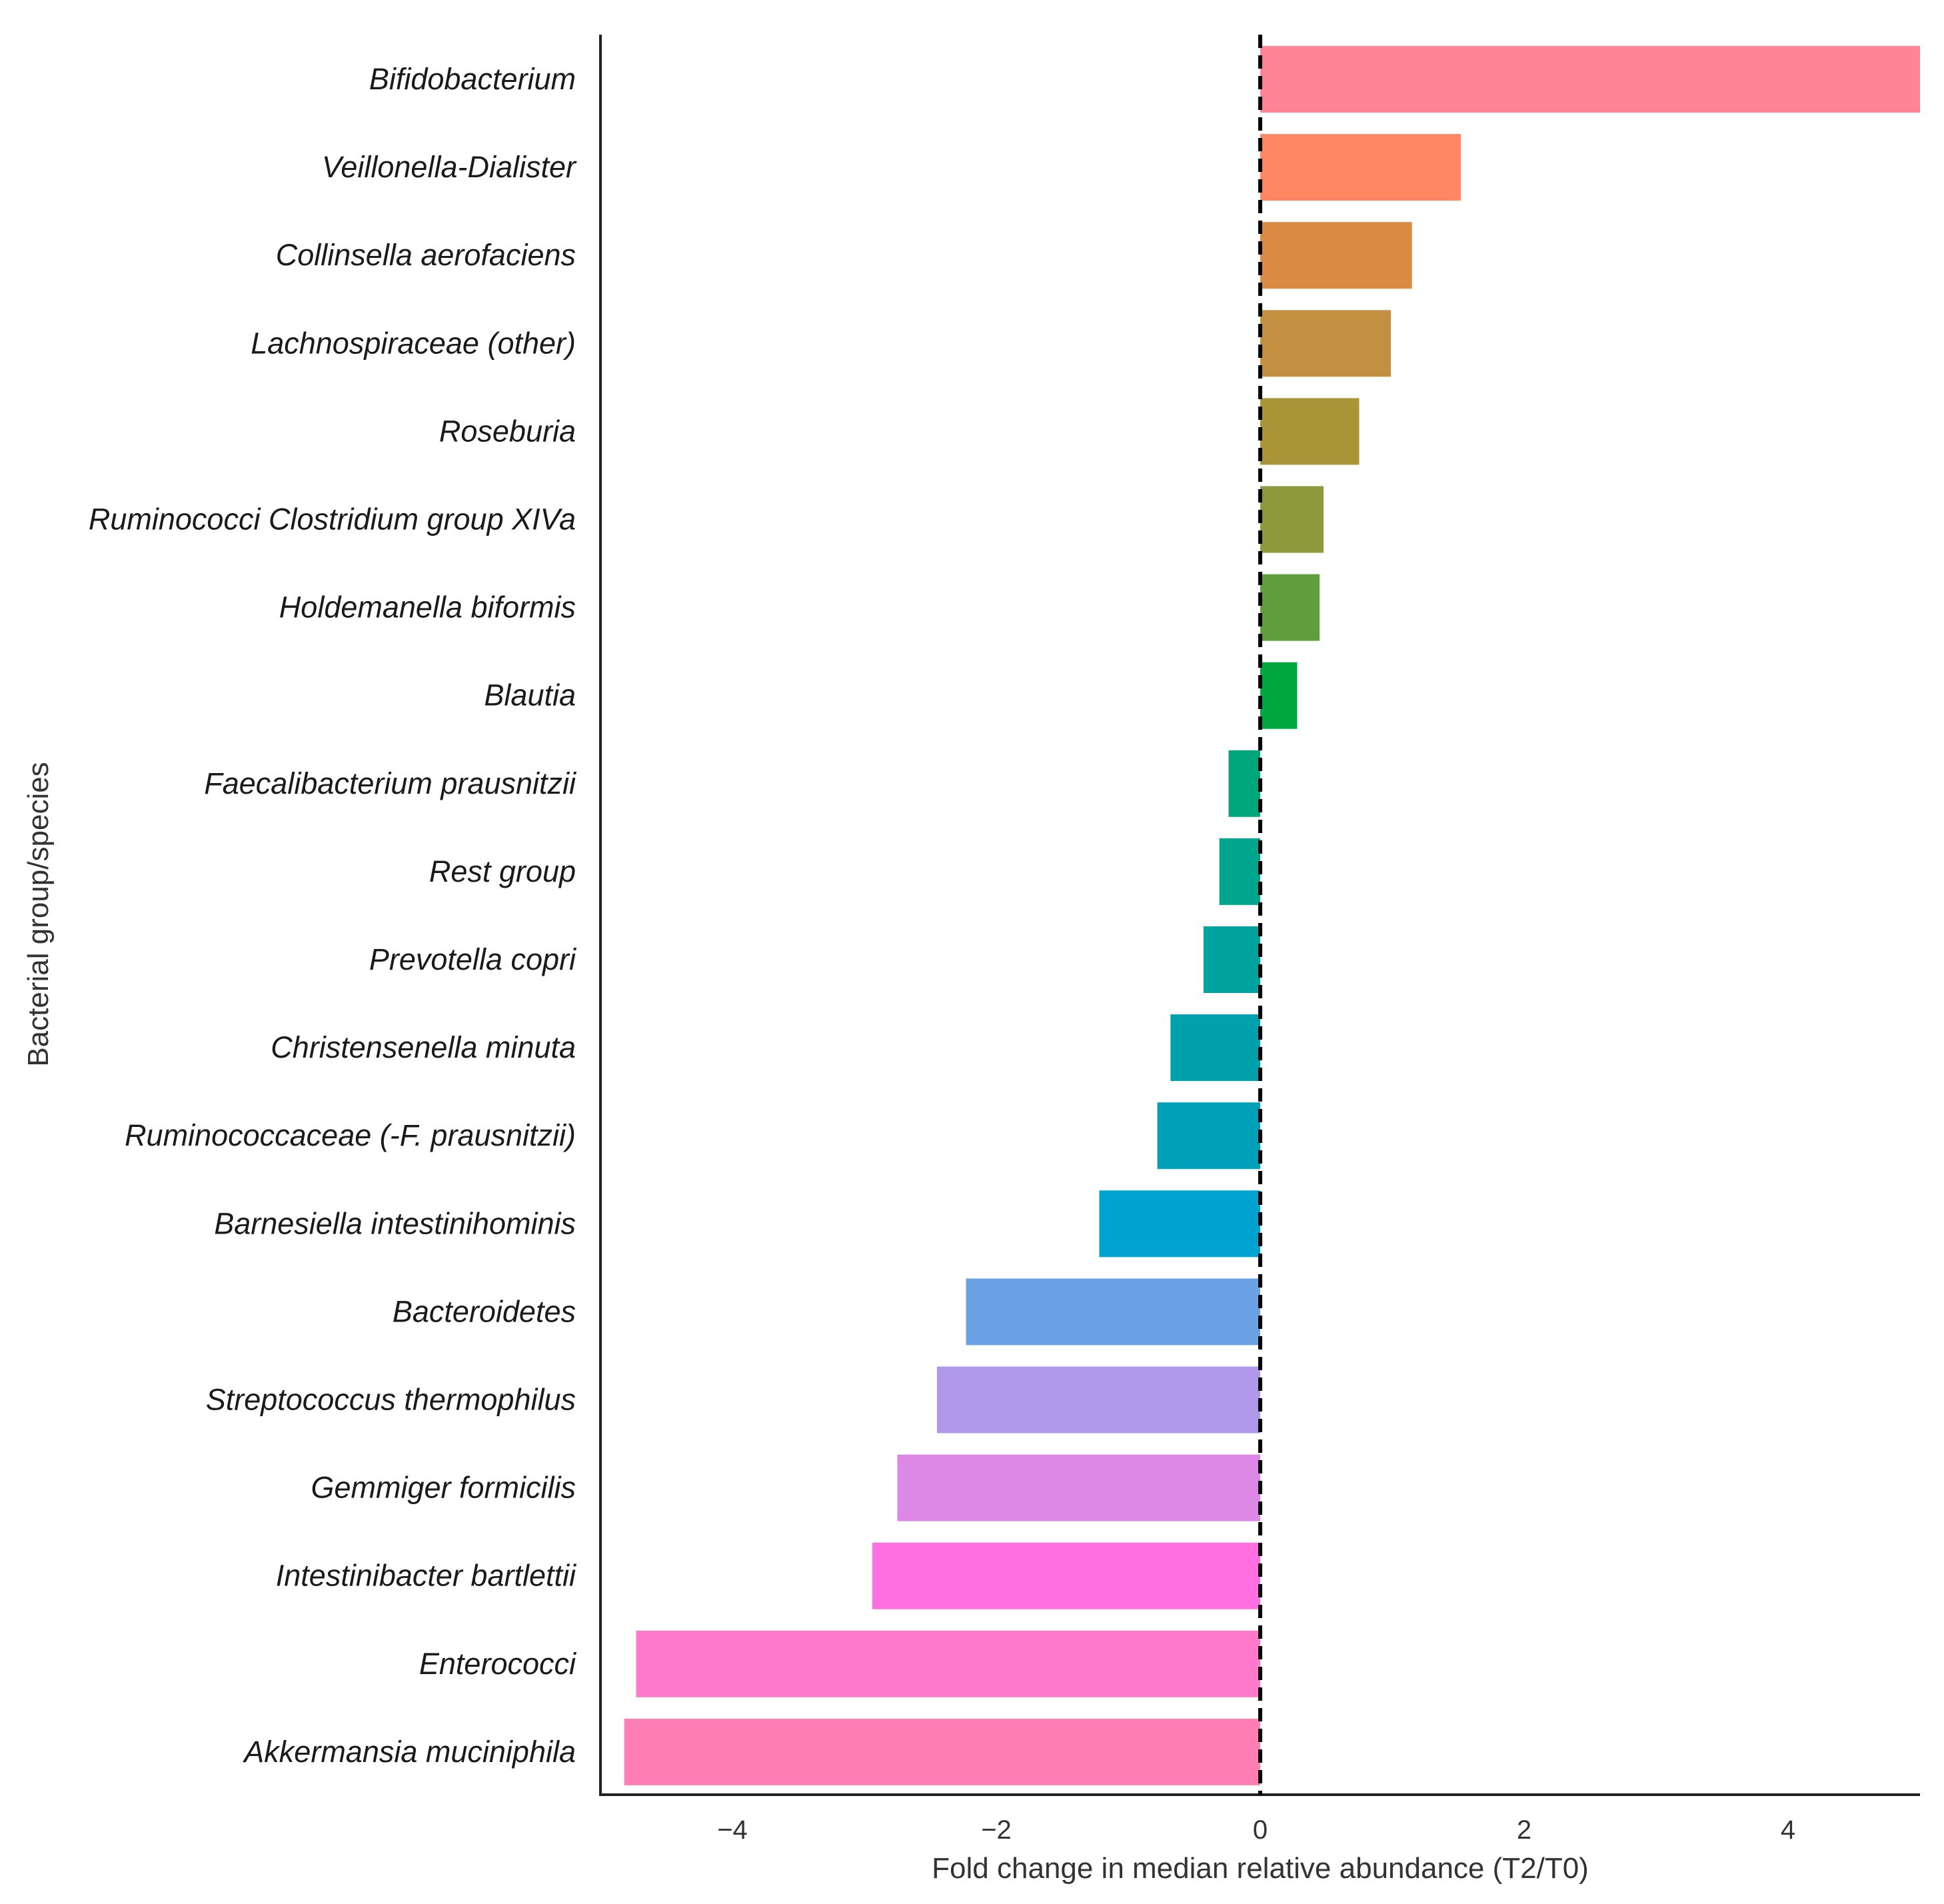 The image size is (1944, 1904). Describe the element at coordinates (38, 914) in the screenshot. I see `y-axis-title: Bacterial group/species` at that location.